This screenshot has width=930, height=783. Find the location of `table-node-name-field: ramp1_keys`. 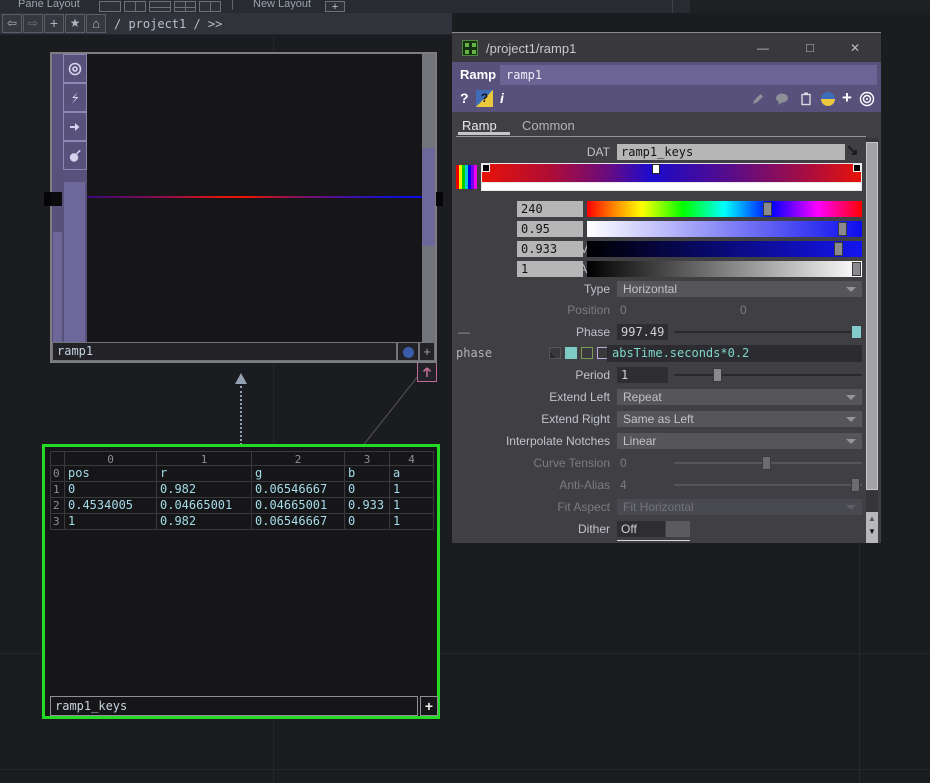

table-node-name-field: ramp1_keys is located at coordinates (234, 706).